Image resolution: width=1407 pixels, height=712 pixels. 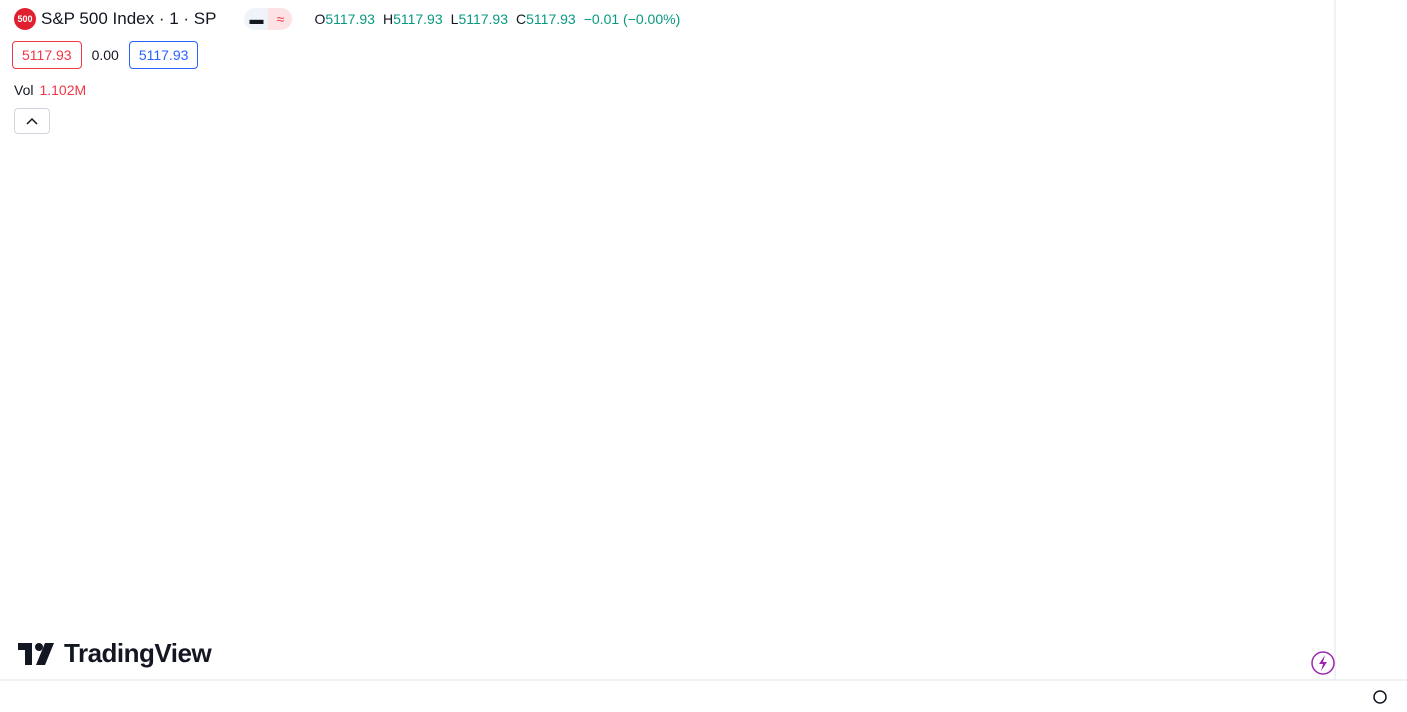 I want to click on vol-label: Vol, so click(x=24, y=90).